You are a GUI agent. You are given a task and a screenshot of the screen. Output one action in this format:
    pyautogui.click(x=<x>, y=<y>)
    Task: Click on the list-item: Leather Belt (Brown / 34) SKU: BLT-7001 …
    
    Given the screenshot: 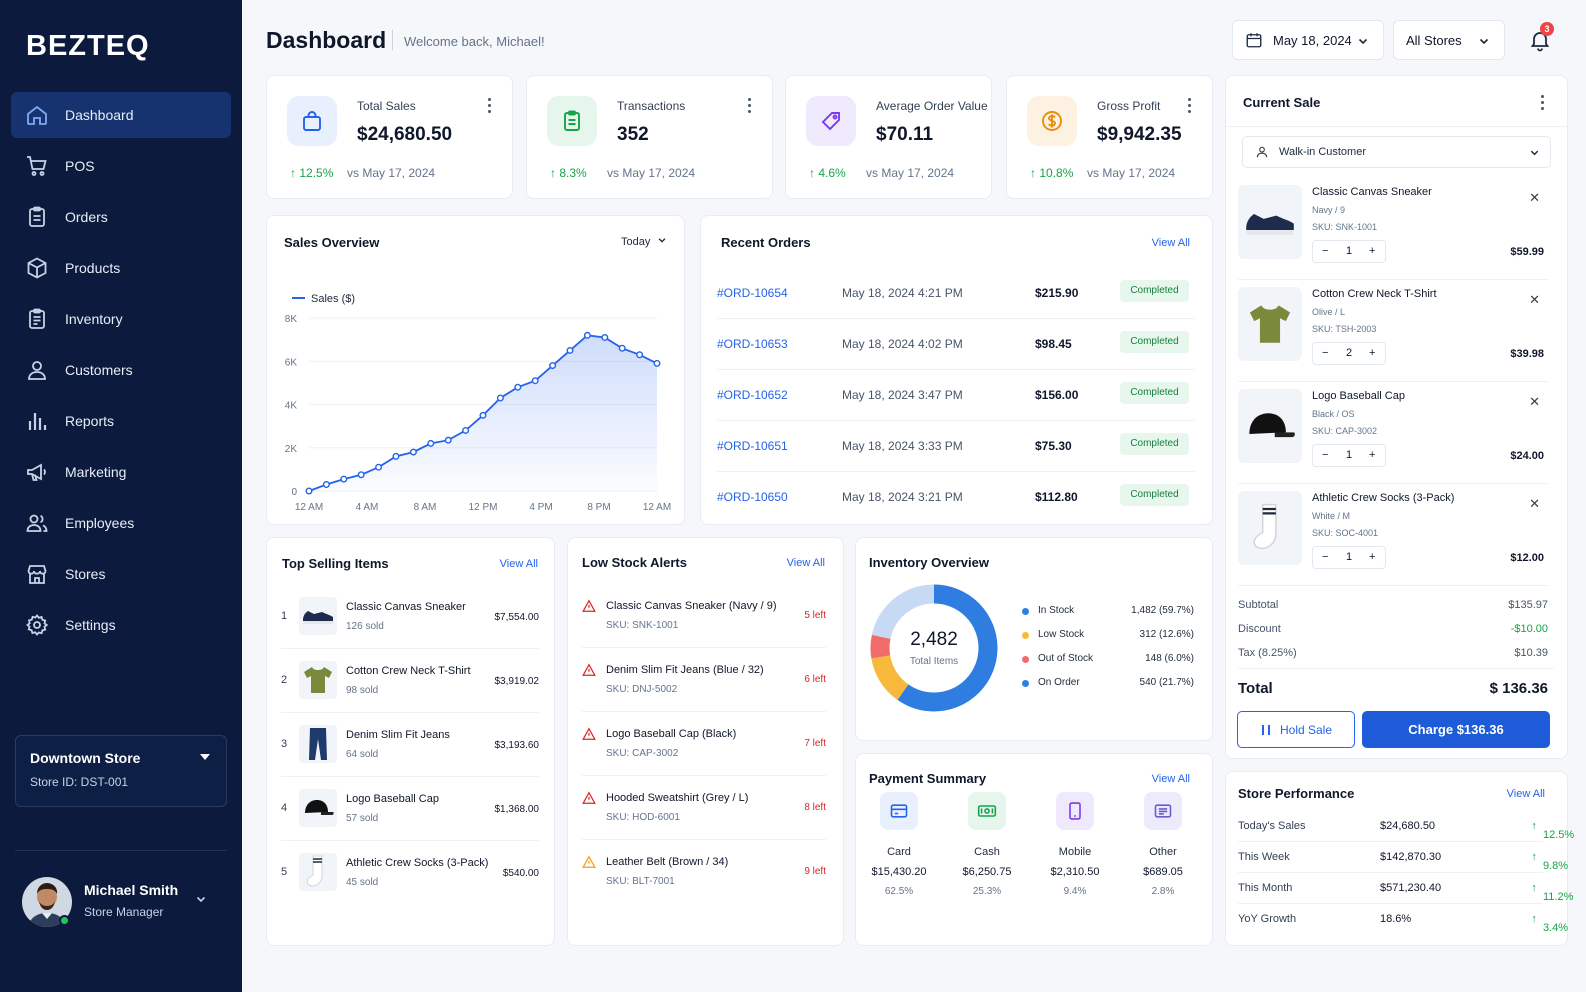 What is the action you would take?
    pyautogui.click(x=704, y=872)
    